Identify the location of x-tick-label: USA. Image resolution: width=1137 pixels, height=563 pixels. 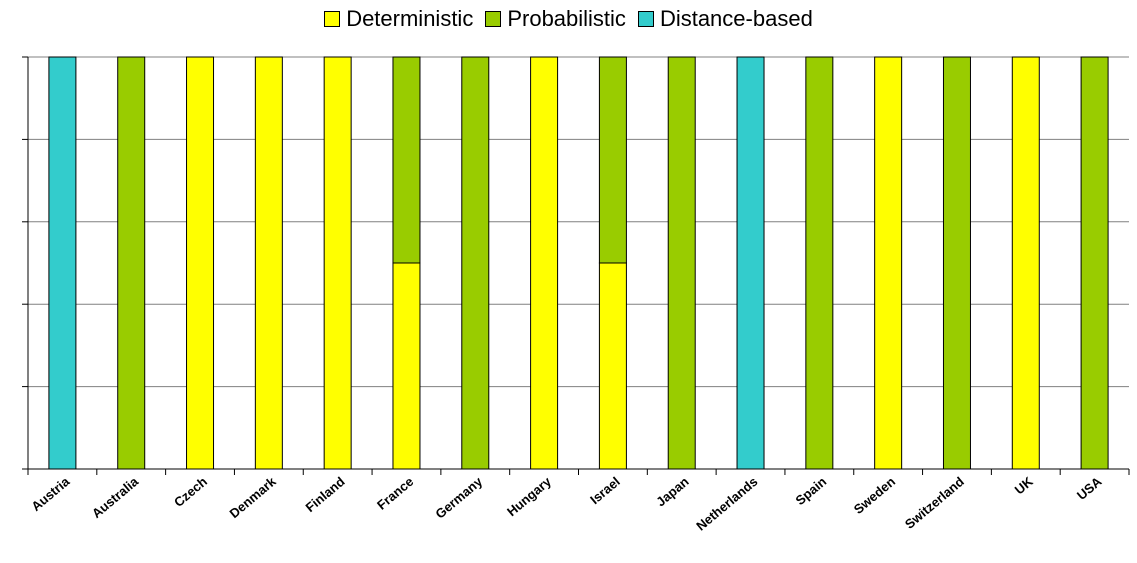
(1089, 488).